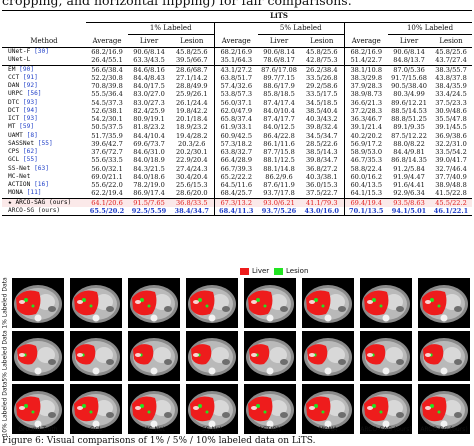 This screenshot has width=474, height=446. Describe the element at coordinates (321, 160) in the screenshot. I see `value-cell: 39.8/34.7` at that location.